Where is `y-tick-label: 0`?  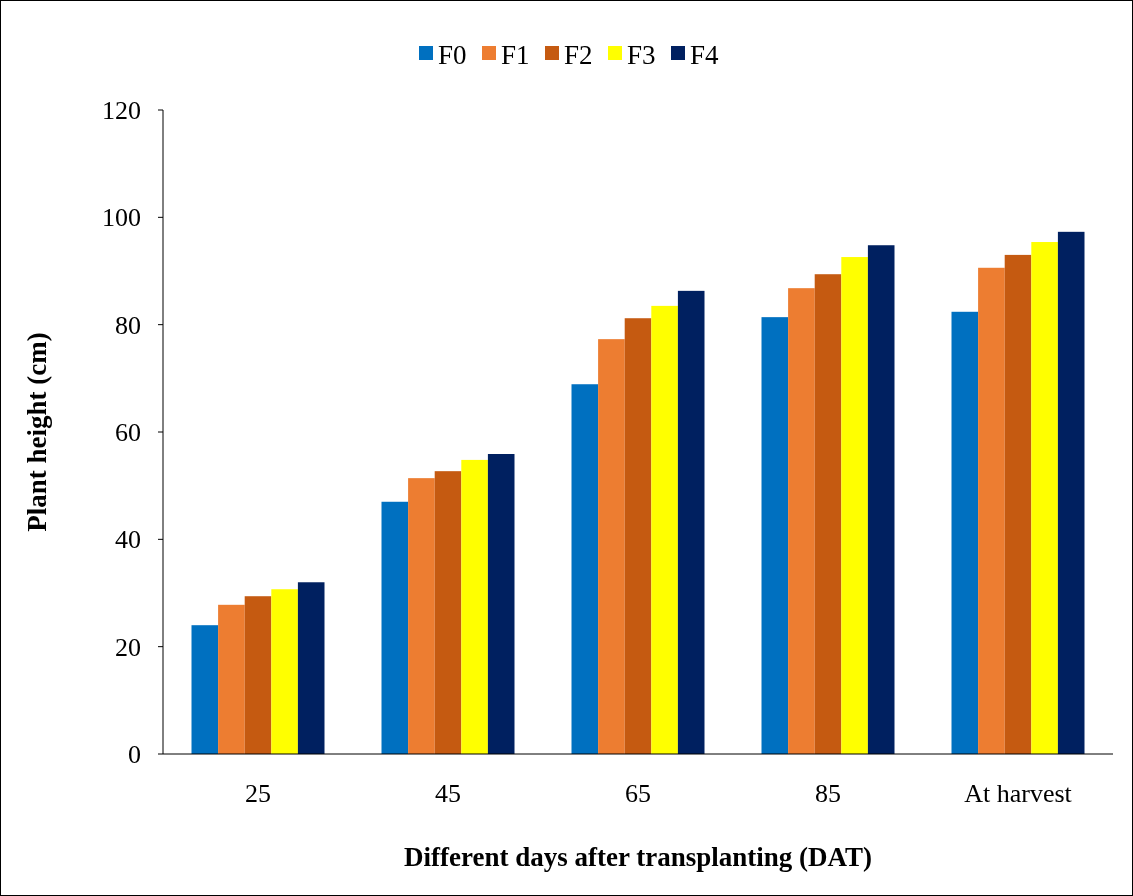
y-tick-label: 0 is located at coordinates (134, 755).